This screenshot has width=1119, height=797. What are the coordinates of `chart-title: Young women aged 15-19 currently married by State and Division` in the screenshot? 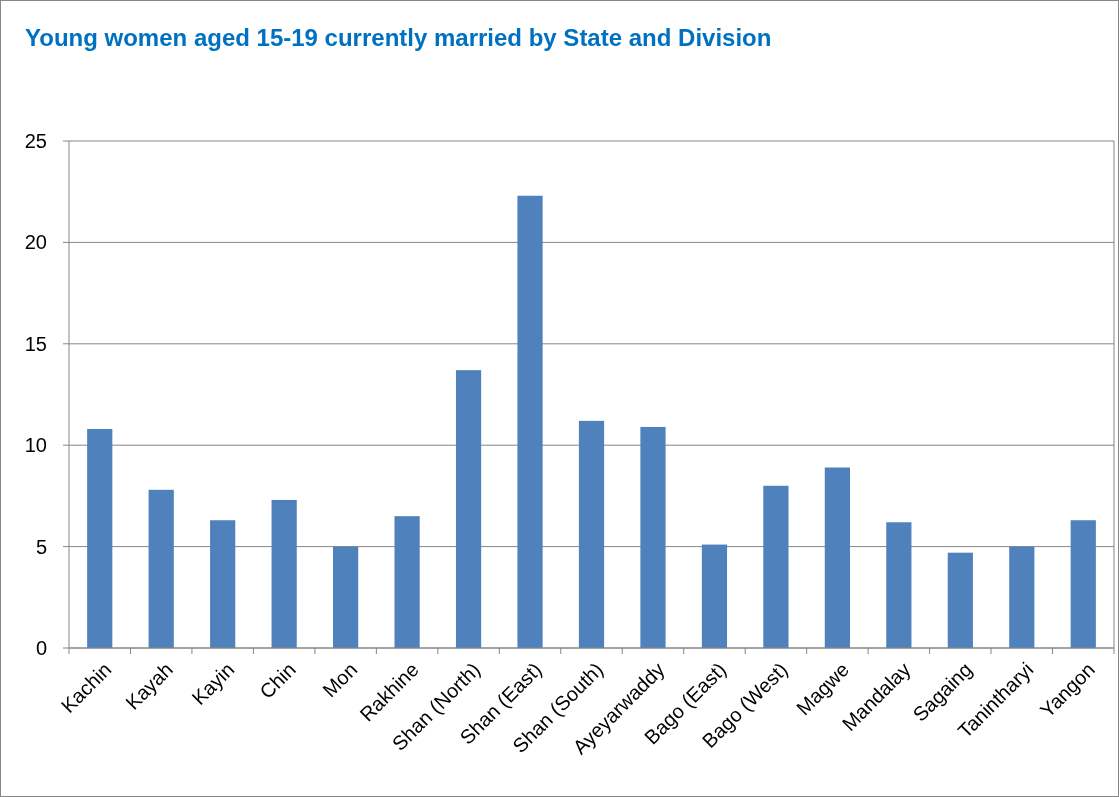 It's located at (398, 37).